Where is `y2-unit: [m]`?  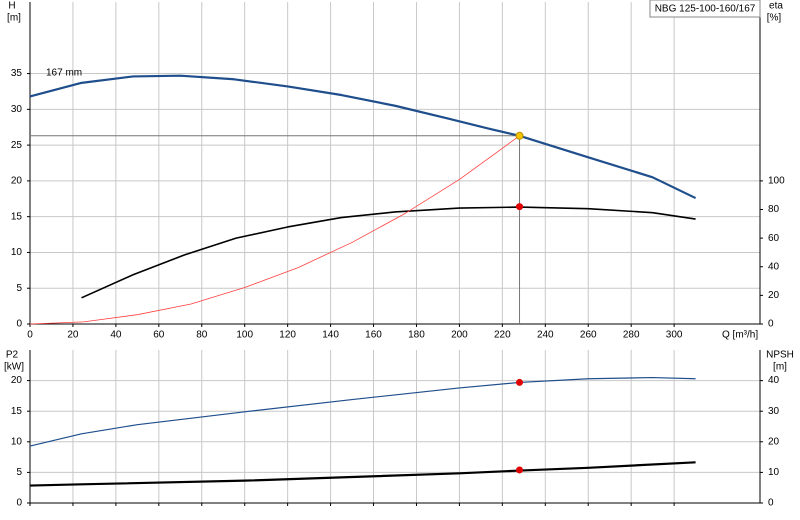 y2-unit: [m] is located at coordinates (780, 367).